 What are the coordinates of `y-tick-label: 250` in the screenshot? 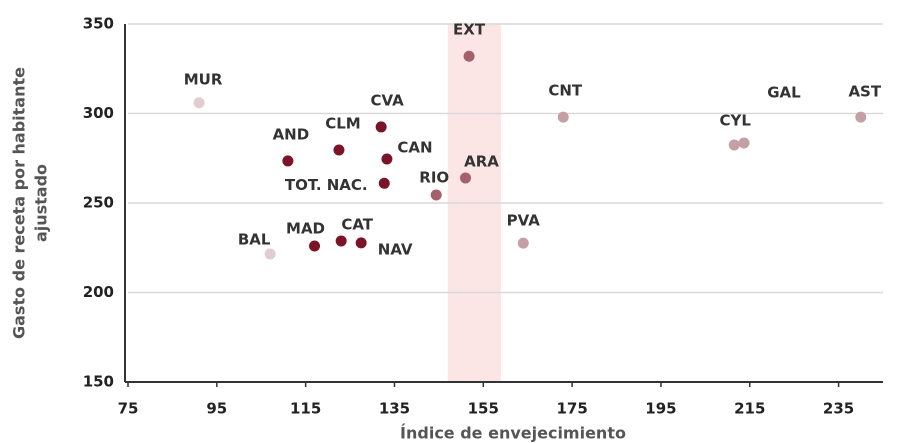 It's located at (98, 203).